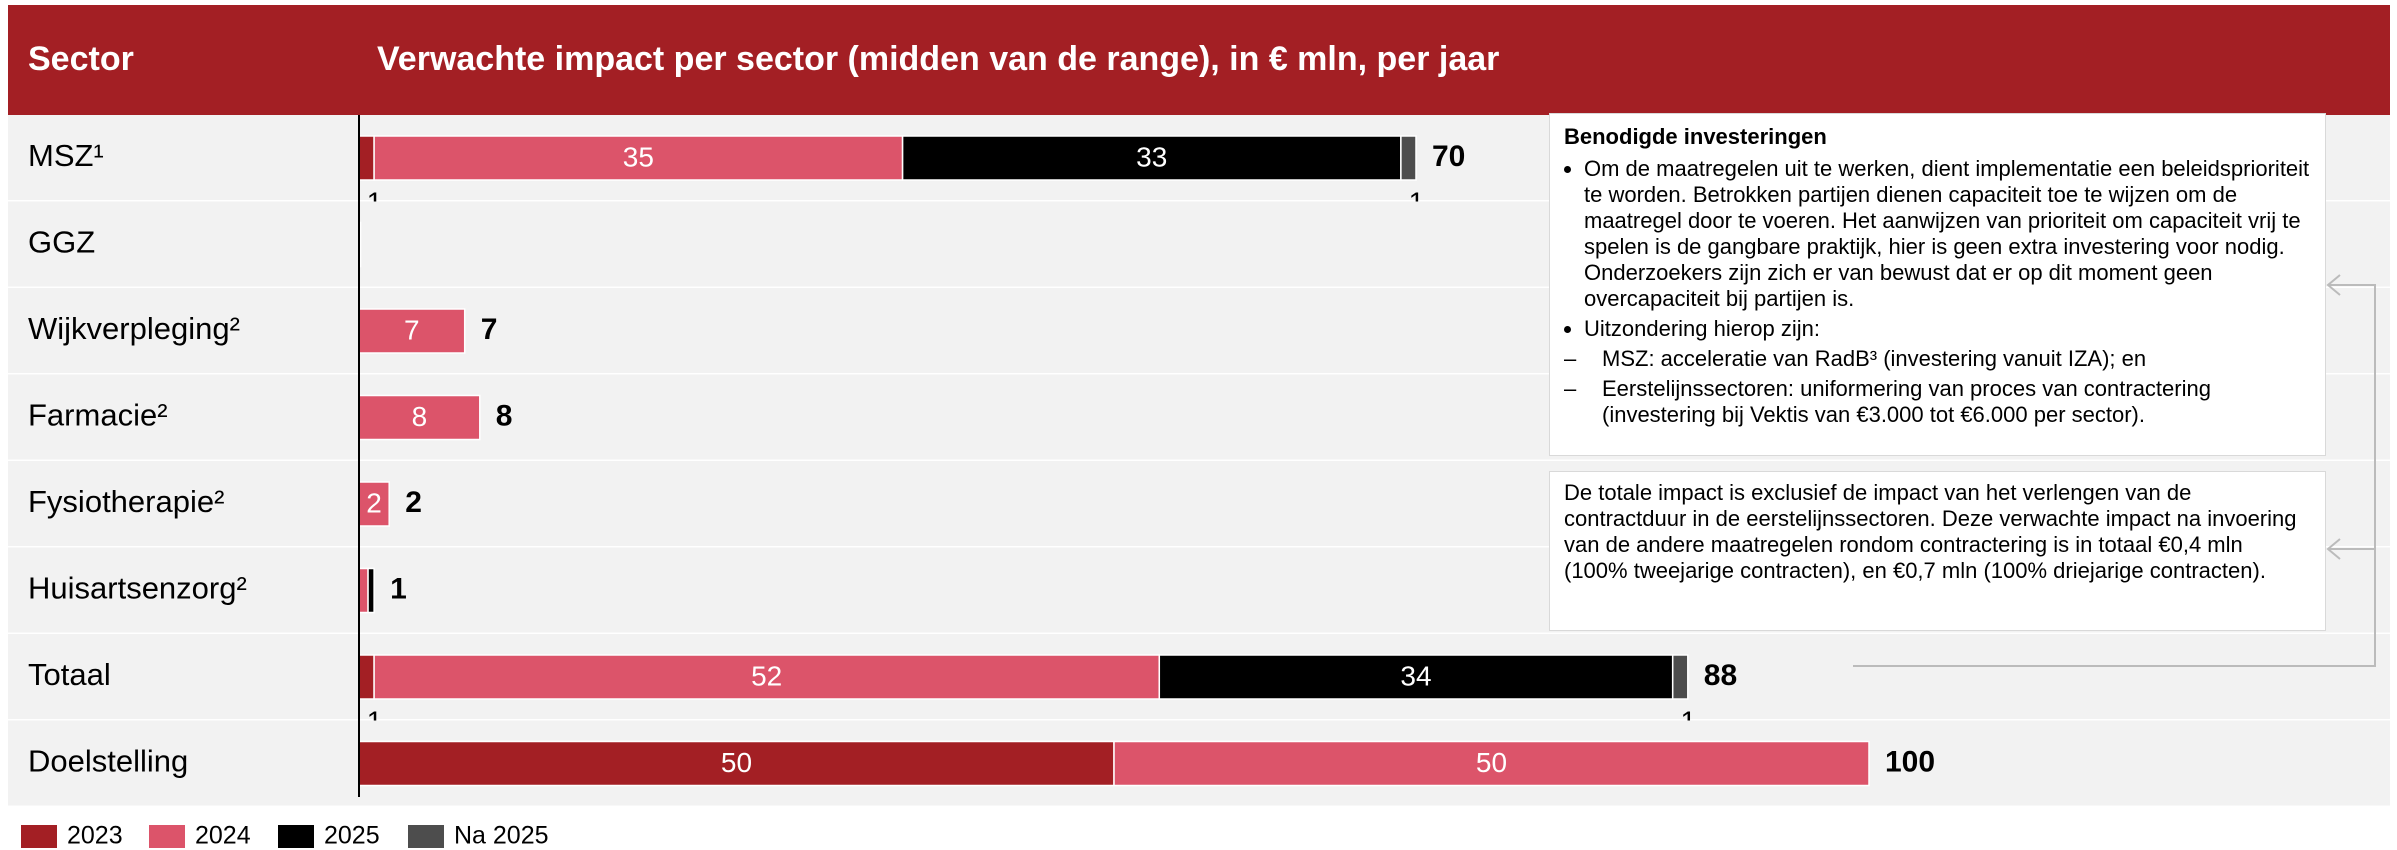 The width and height of the screenshot is (2397, 850). What do you see at coordinates (66, 155) in the screenshot?
I see `category-label: MSZ¹` at bounding box center [66, 155].